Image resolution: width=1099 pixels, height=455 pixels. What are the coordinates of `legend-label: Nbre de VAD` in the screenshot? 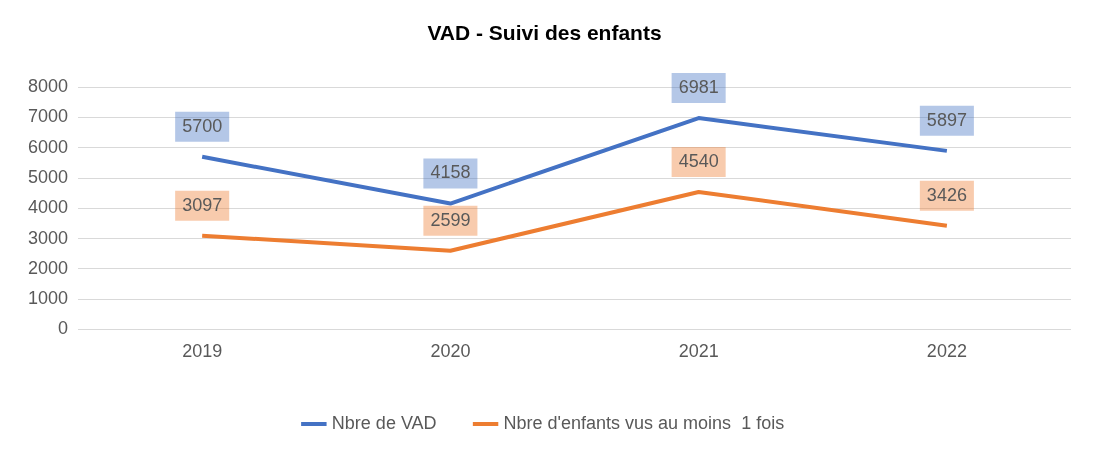 It's located at (384, 422).